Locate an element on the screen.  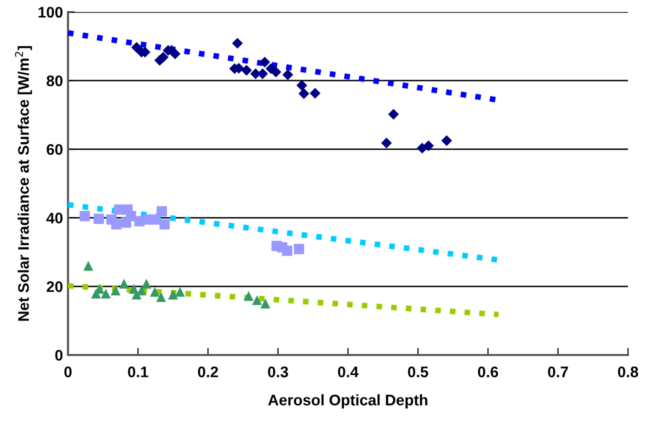
x-tick-label: 0.4 is located at coordinates (348, 372).